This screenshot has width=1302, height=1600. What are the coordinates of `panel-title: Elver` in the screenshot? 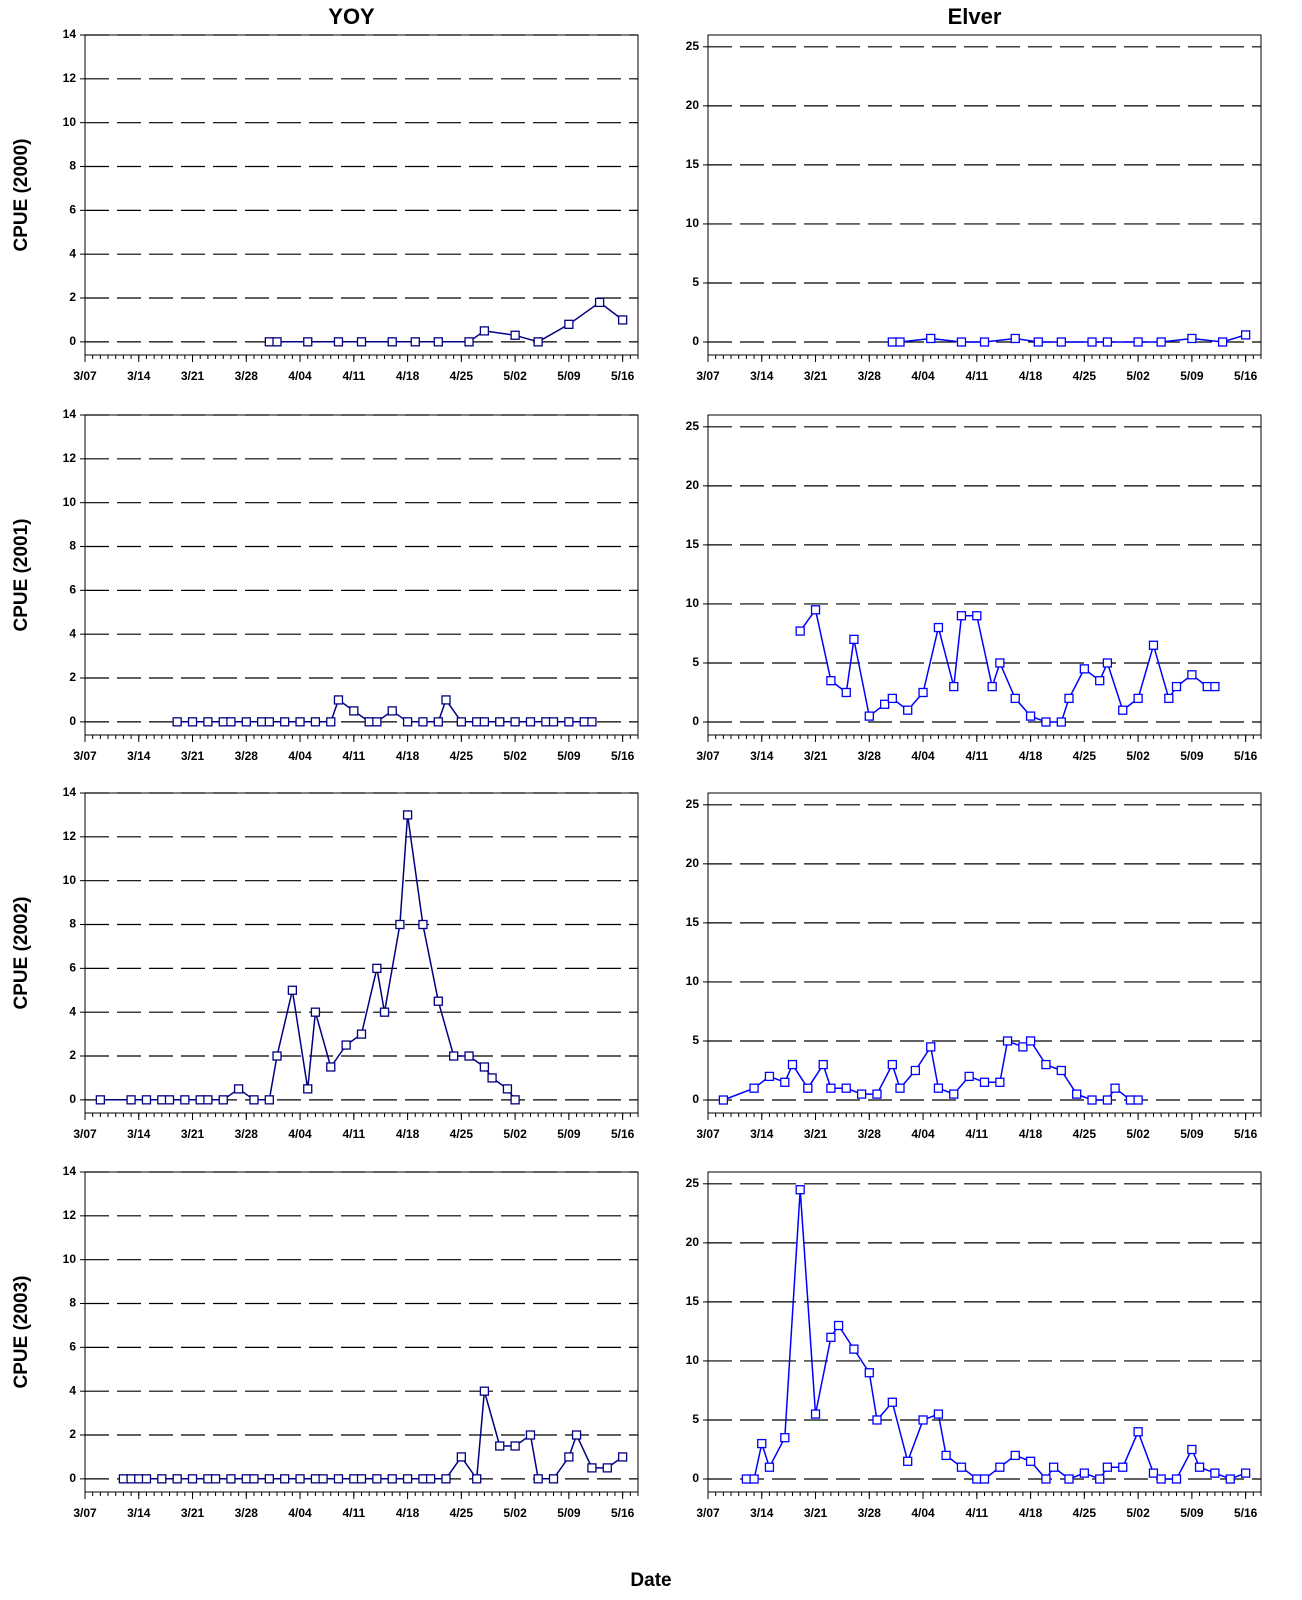 It's located at (975, 16).